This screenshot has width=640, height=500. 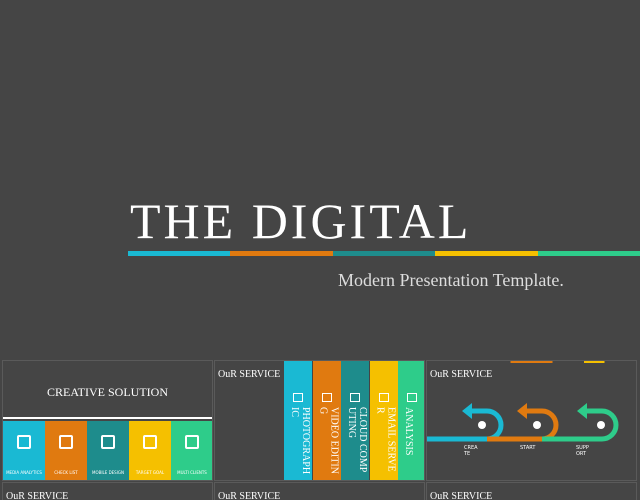 What do you see at coordinates (150, 472) in the screenshot?
I see `feature-label: TARGET GOAL` at bounding box center [150, 472].